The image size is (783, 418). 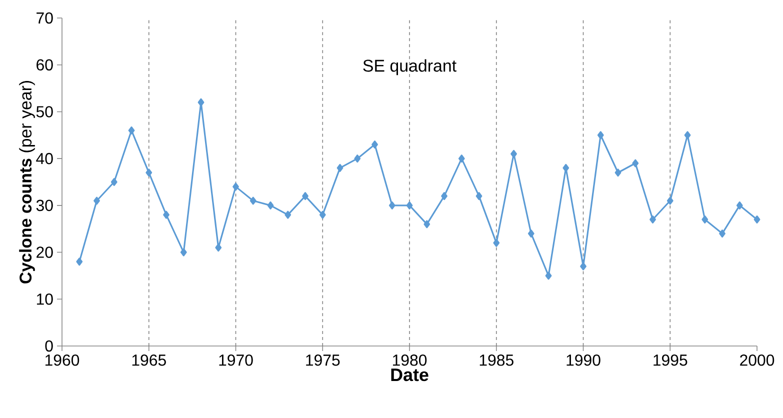 I want to click on y-tick-label: 30, so click(x=44, y=206).